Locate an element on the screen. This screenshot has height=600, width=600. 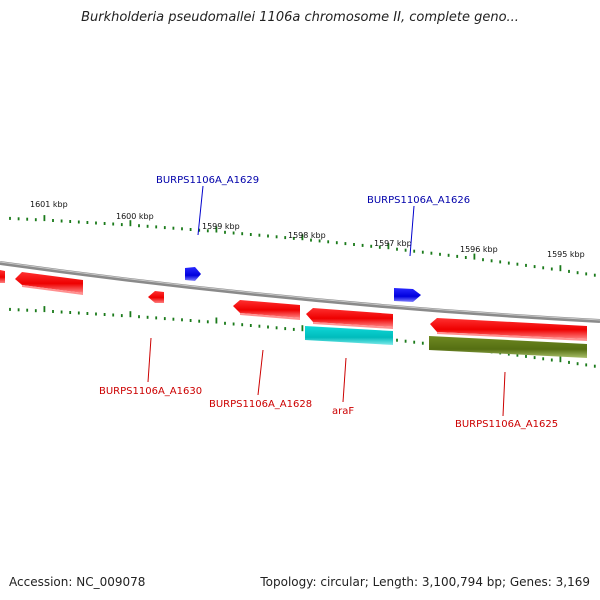
tick-label: 1598 kbp is located at coordinates (307, 235).